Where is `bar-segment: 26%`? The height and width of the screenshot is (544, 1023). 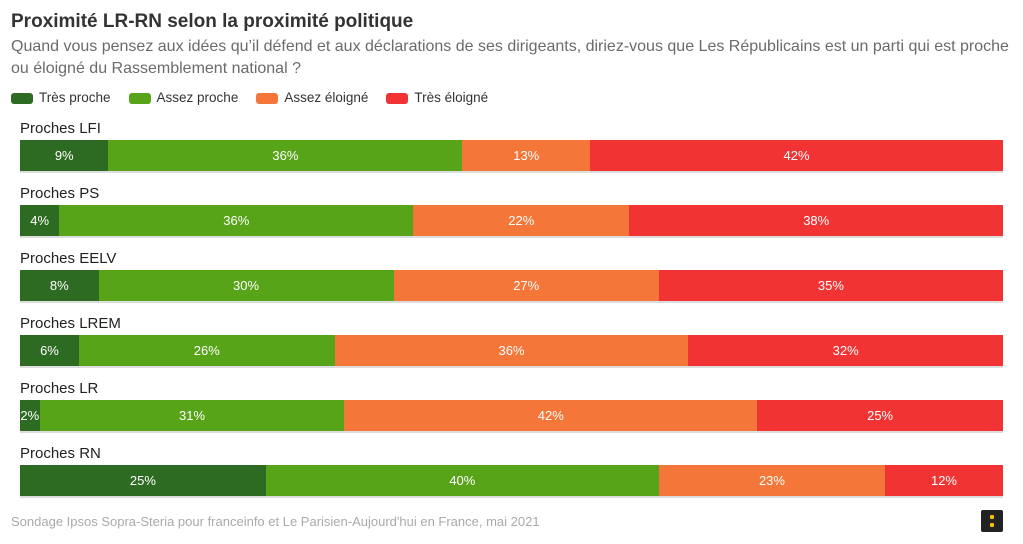 bar-segment: 26% is located at coordinates (206, 350).